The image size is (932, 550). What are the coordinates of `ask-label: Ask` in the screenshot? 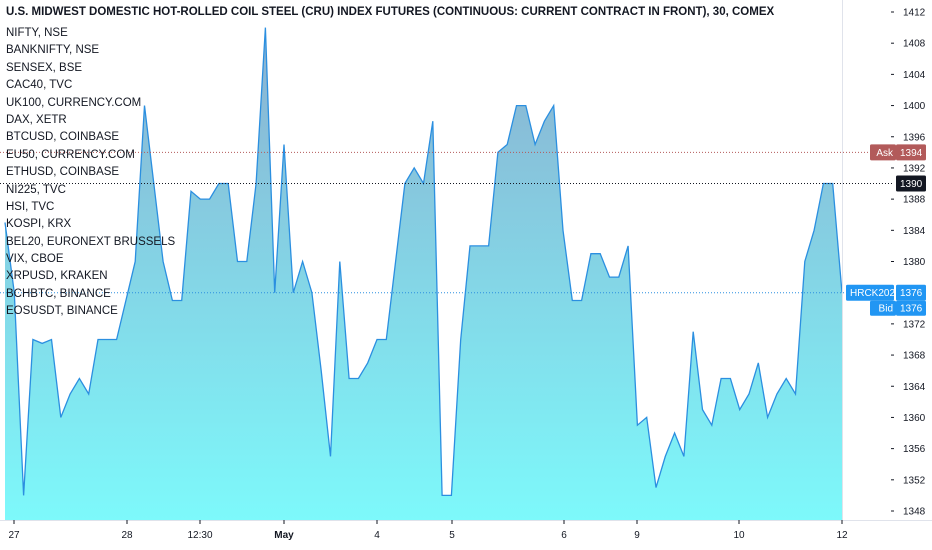 It's located at (883, 152).